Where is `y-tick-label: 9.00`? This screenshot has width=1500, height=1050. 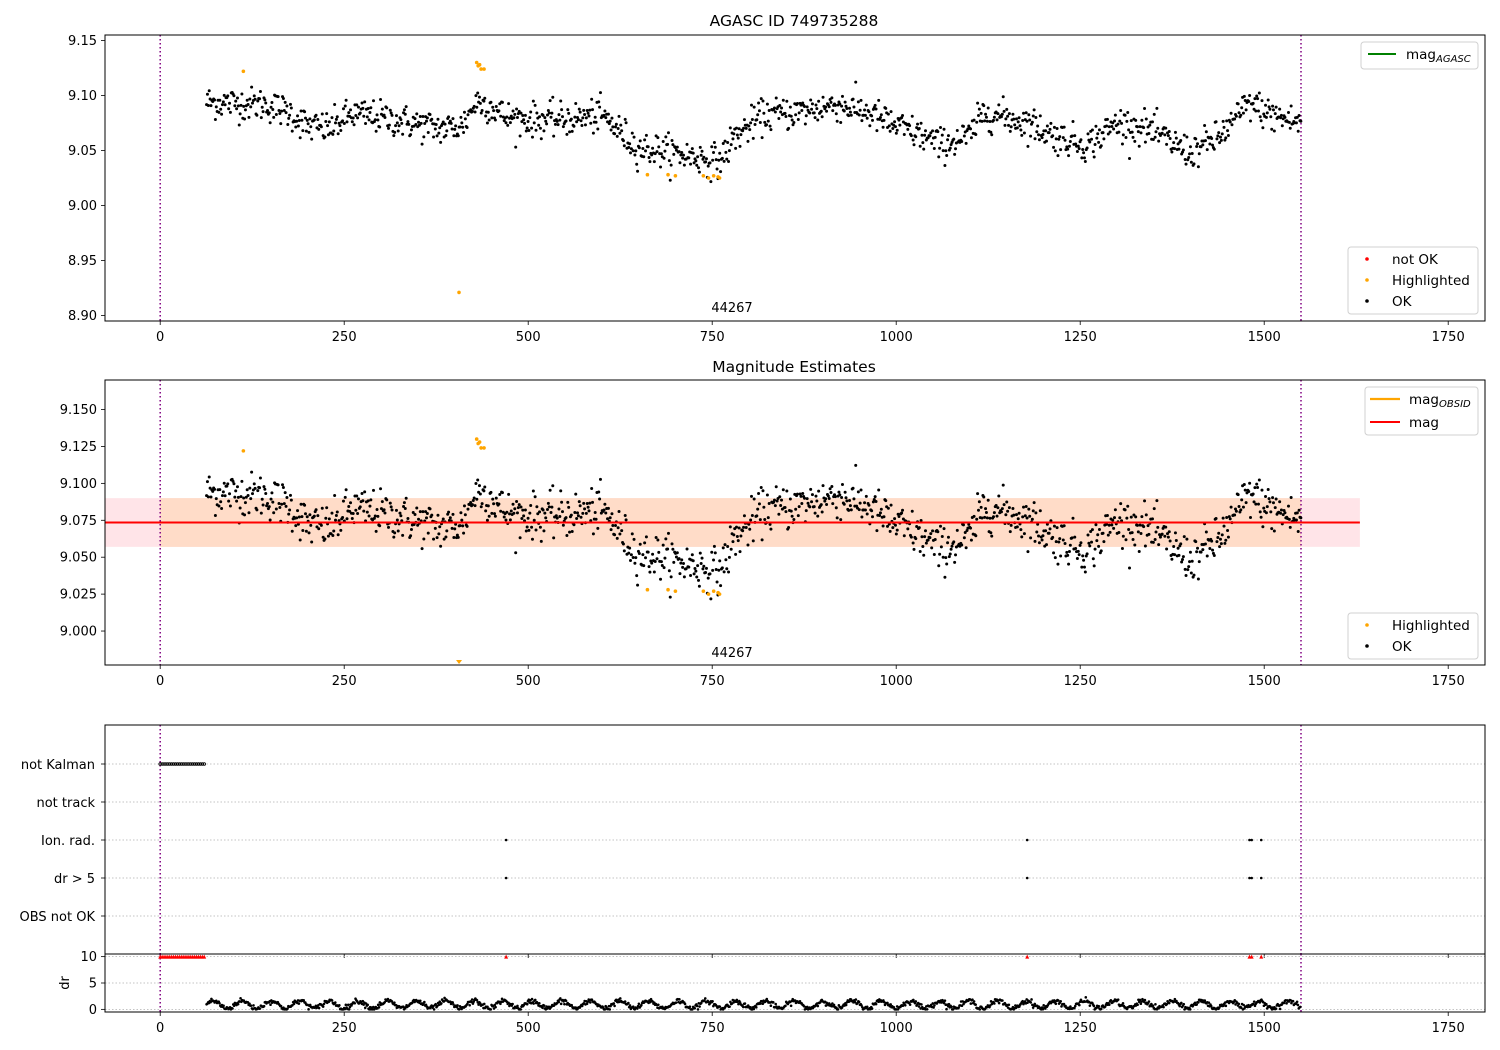
y-tick-label: 9.00 is located at coordinates (82, 206).